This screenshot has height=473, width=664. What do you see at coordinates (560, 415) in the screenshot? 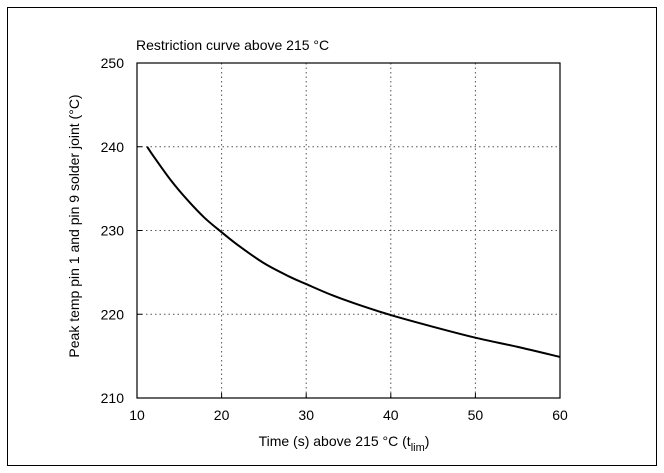
I see `x-tick-label: 60` at bounding box center [560, 415].